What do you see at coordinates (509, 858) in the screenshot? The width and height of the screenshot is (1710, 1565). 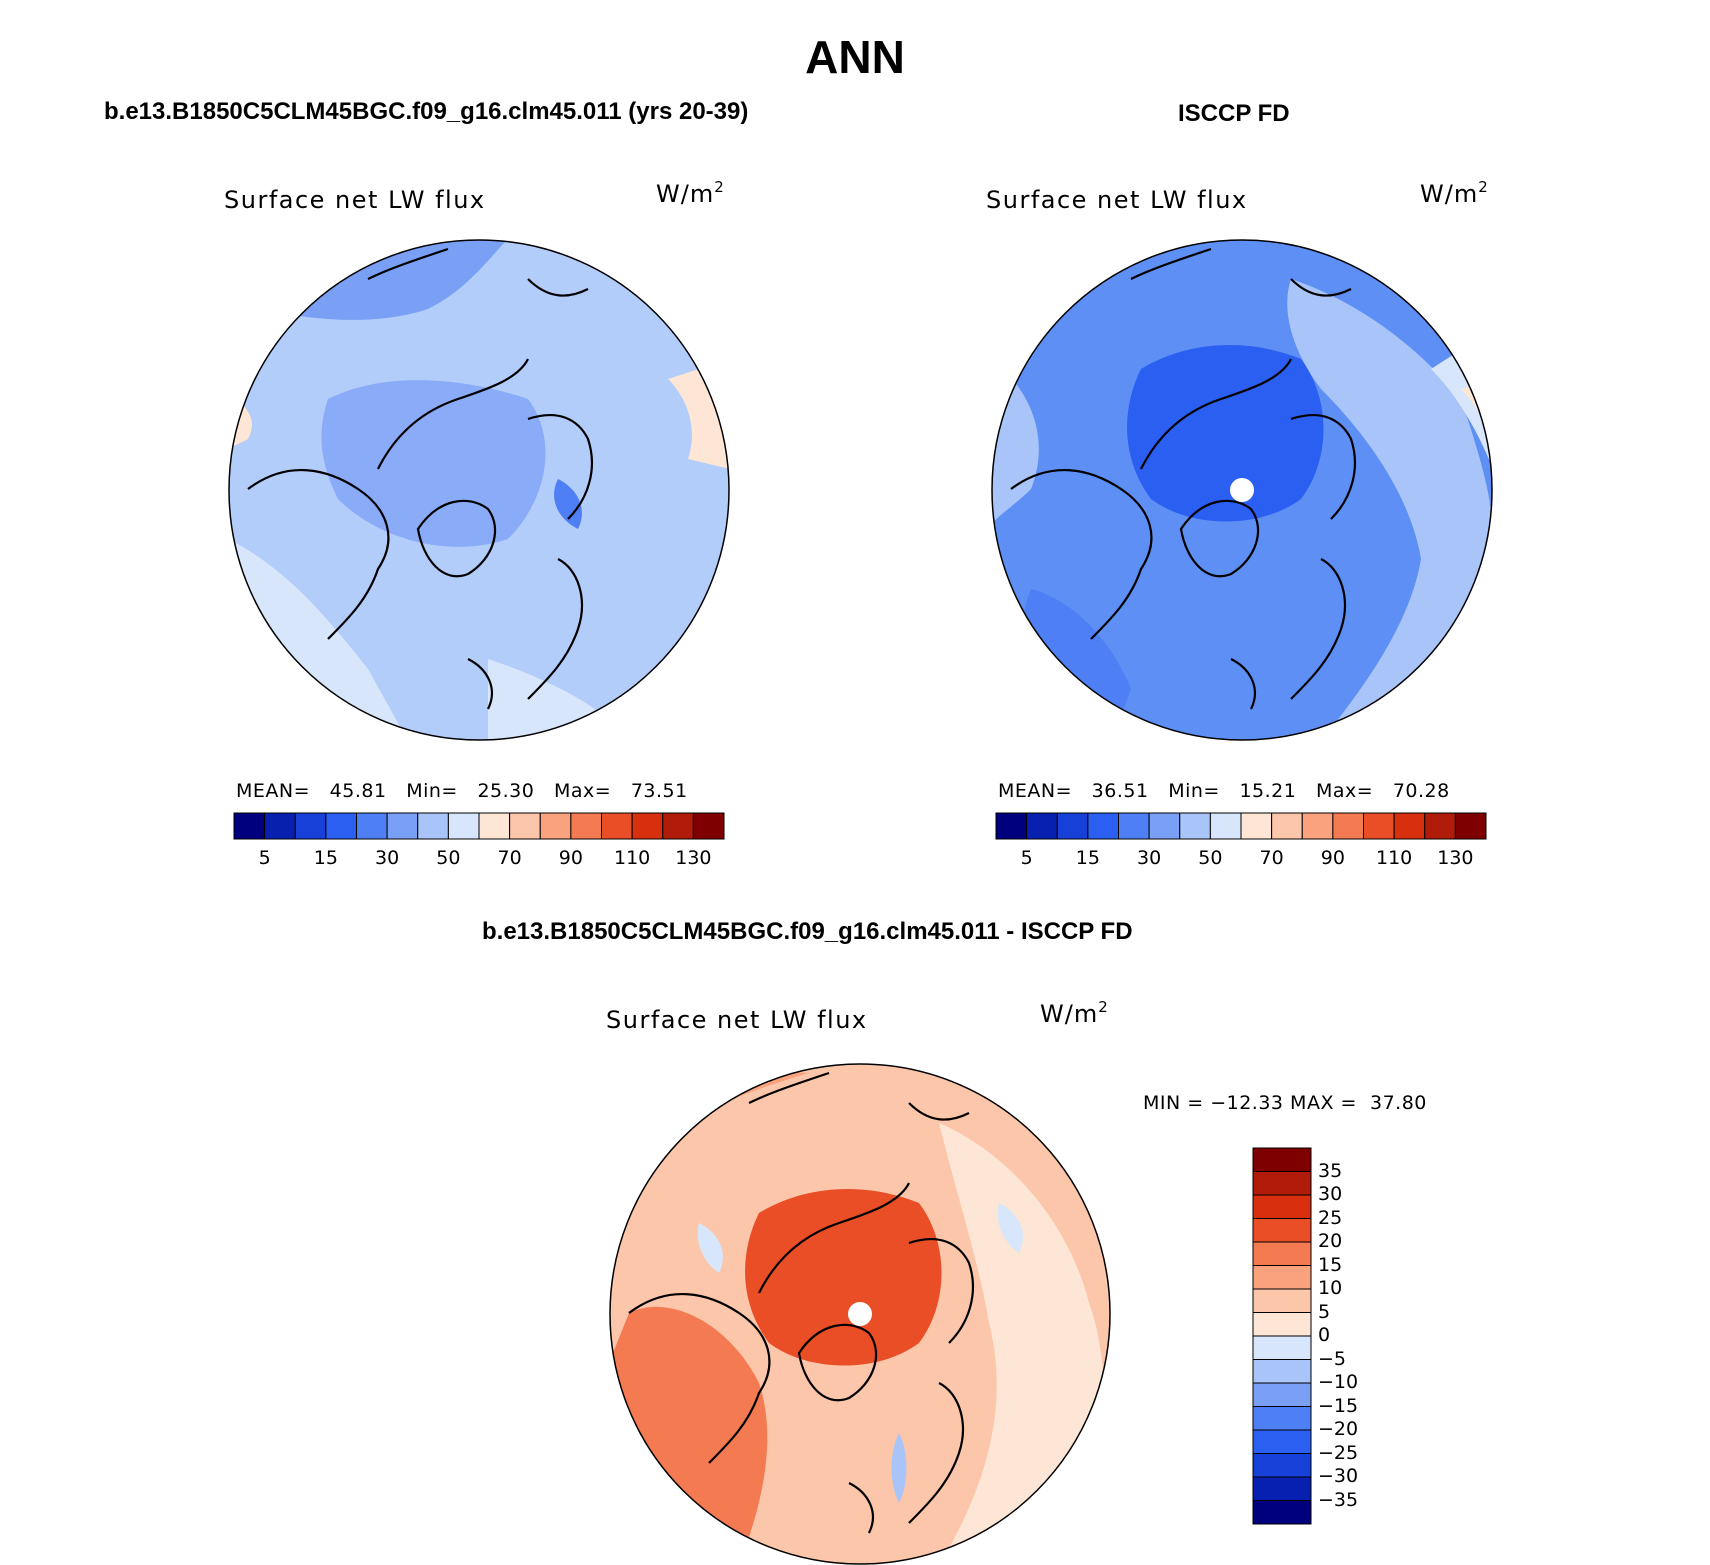 I see `colorbar-tick-label: 70` at bounding box center [509, 858].